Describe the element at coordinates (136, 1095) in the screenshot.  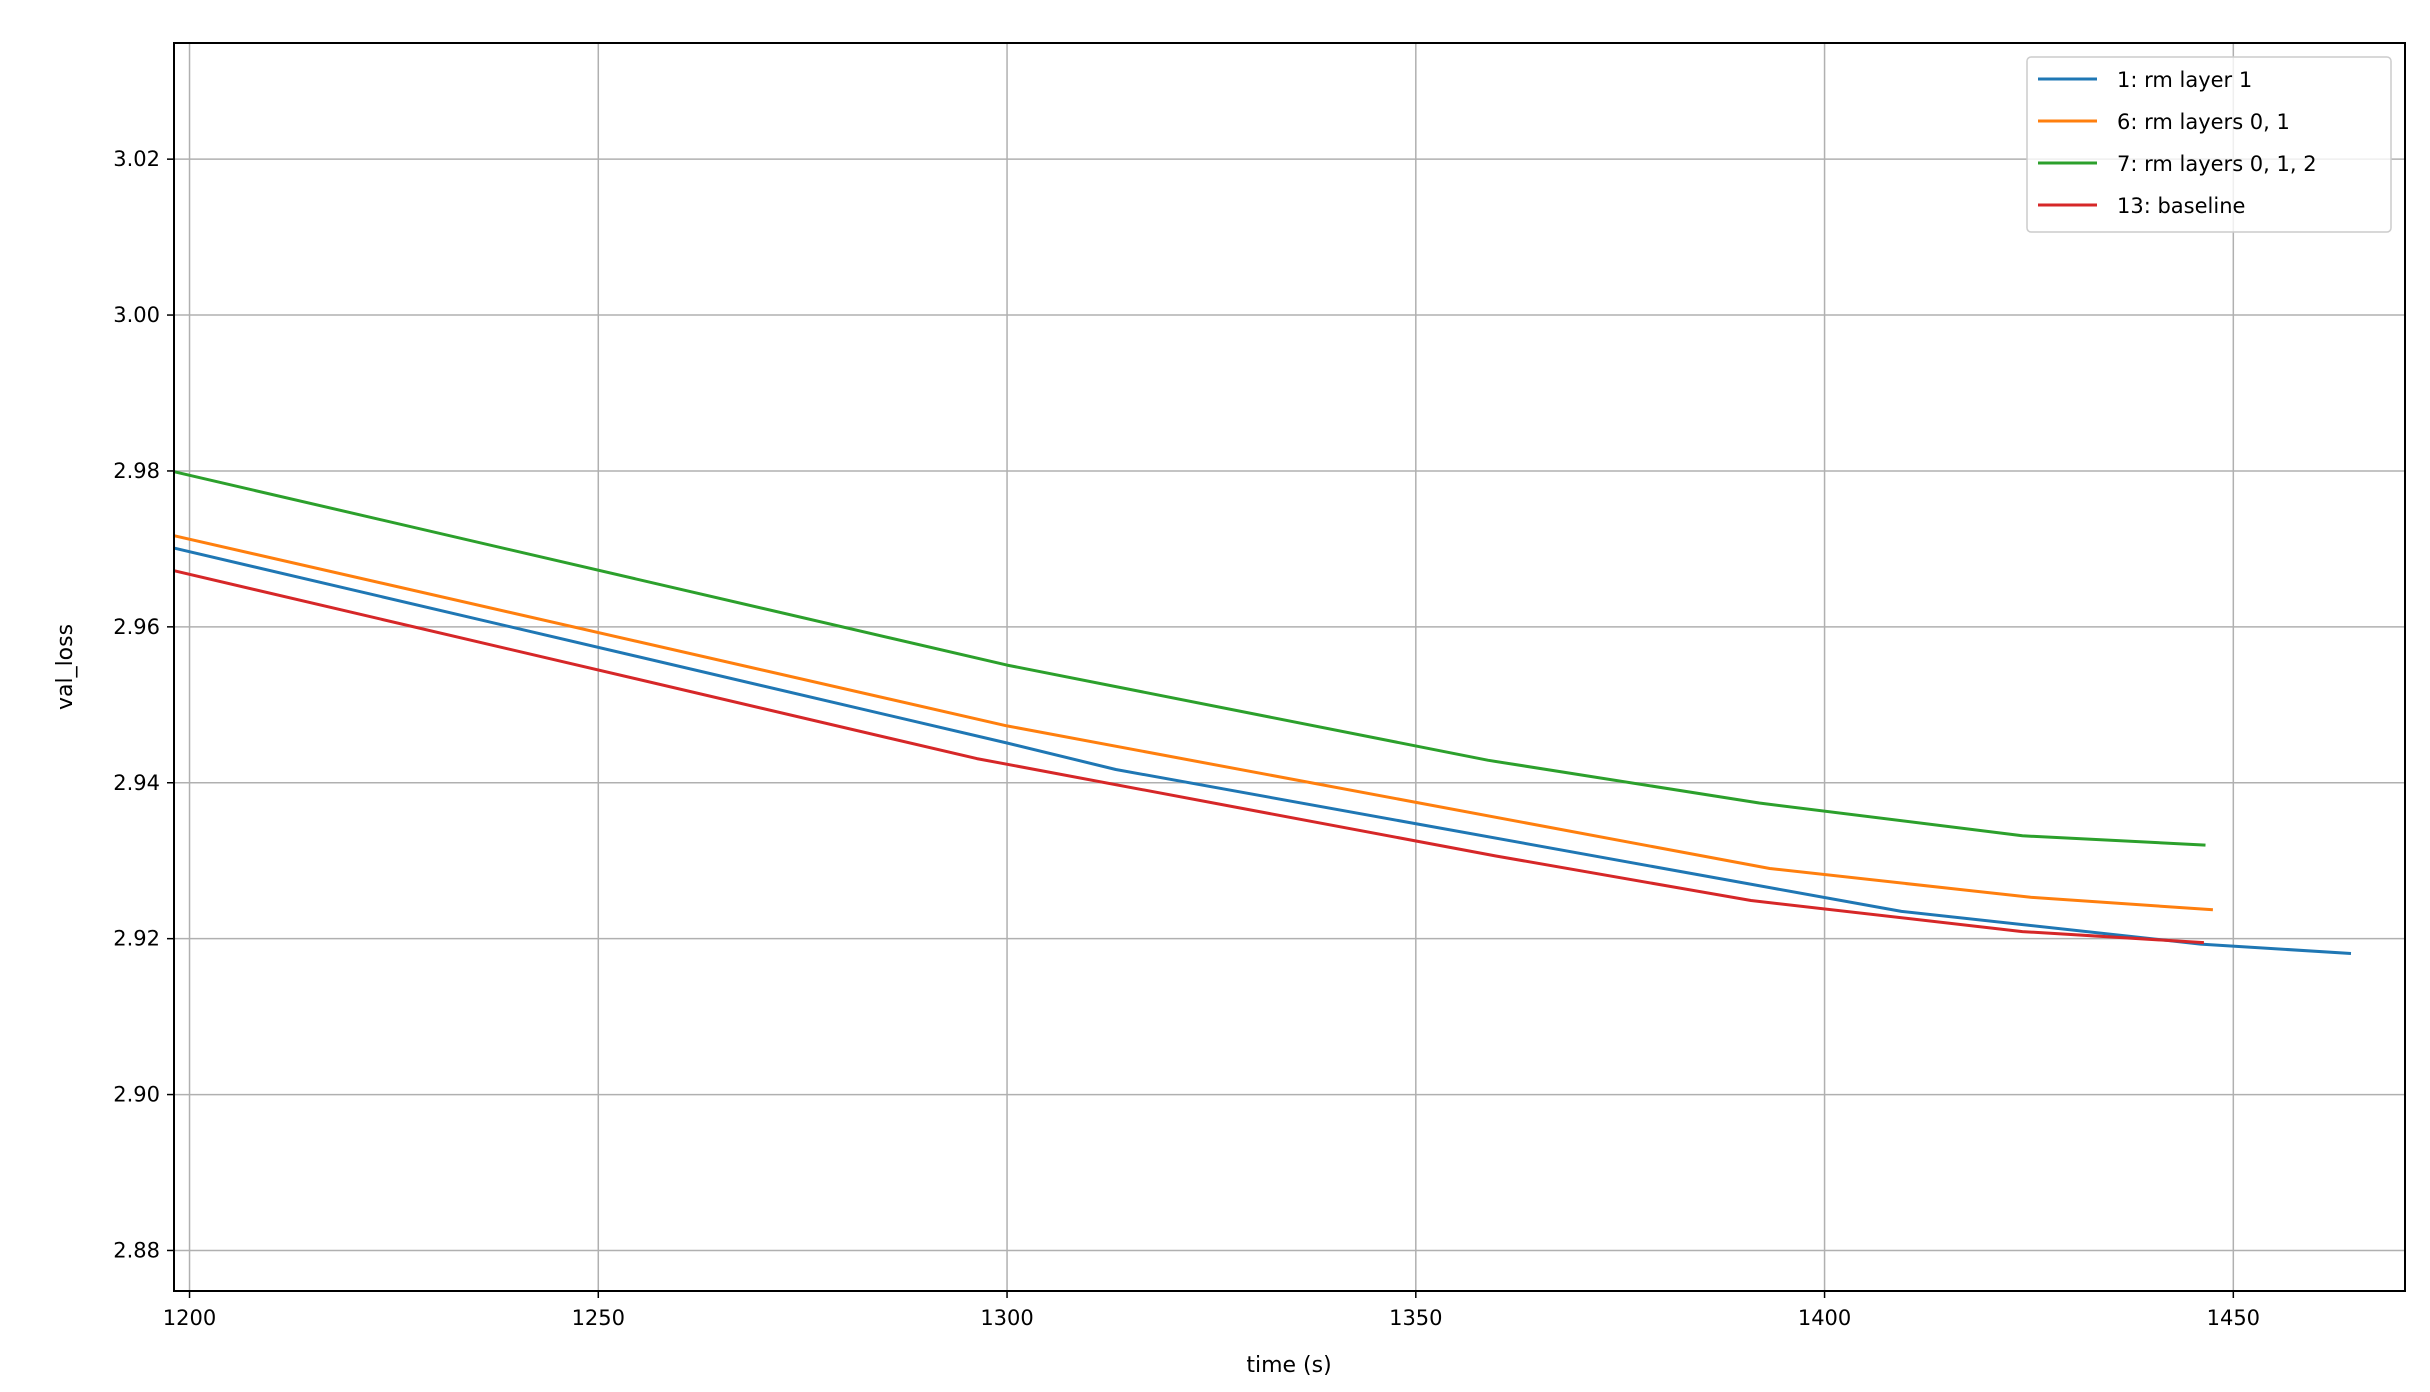
I see `y-tick-label: 2.90` at that location.